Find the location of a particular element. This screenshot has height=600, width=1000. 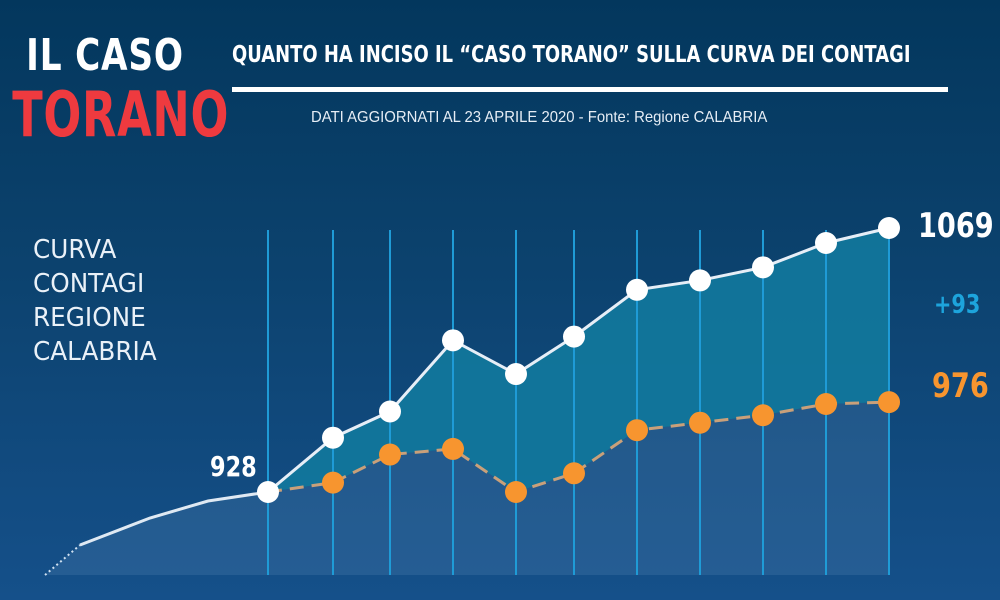

label-end-excl: 976 is located at coordinates (960, 386).